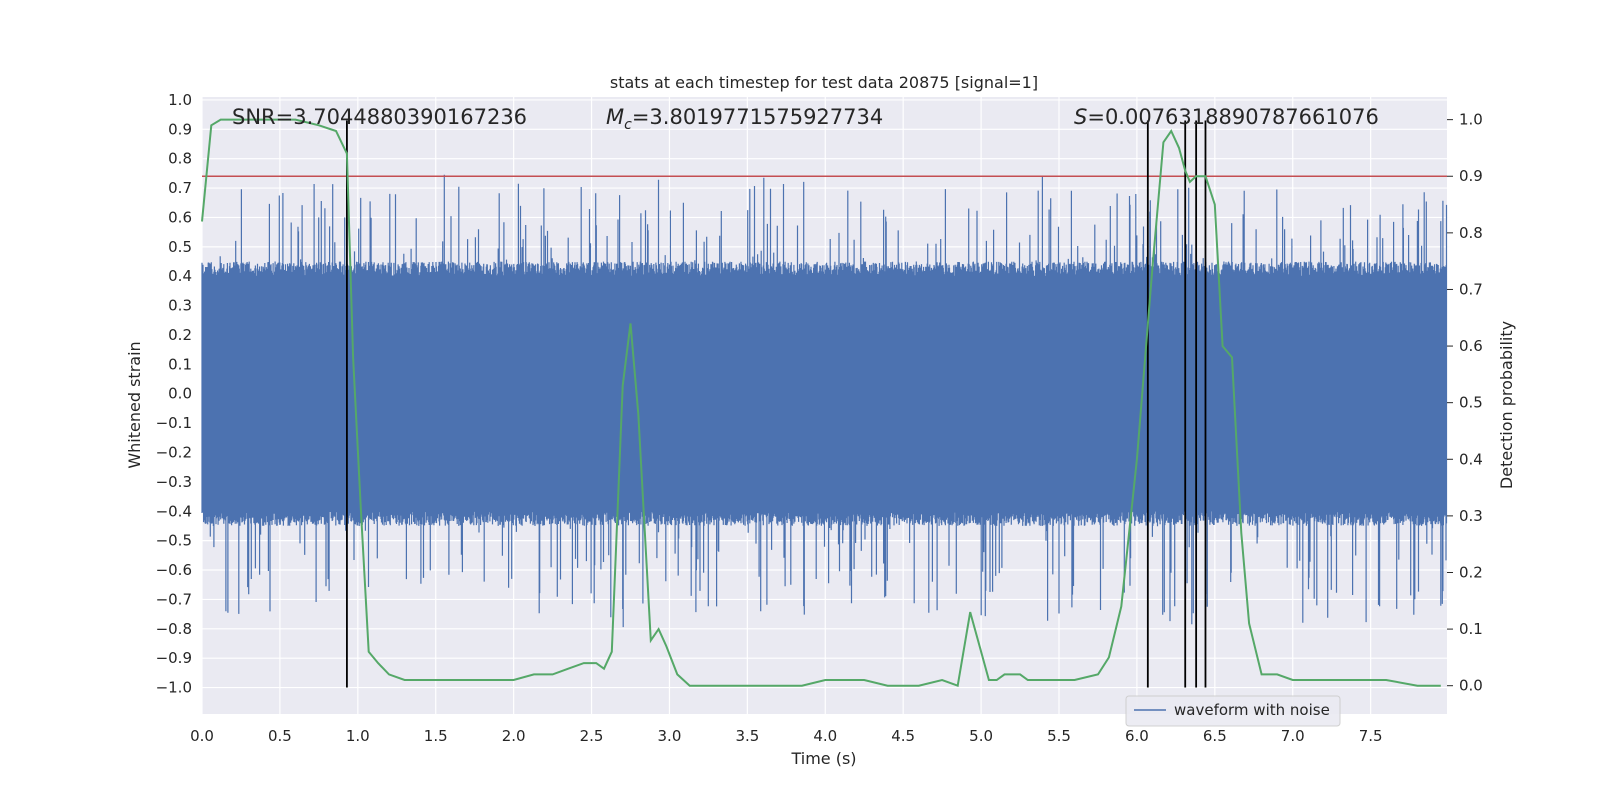  I want to click on mc-annotation: Mc=3.8019771575927734, so click(744, 119).